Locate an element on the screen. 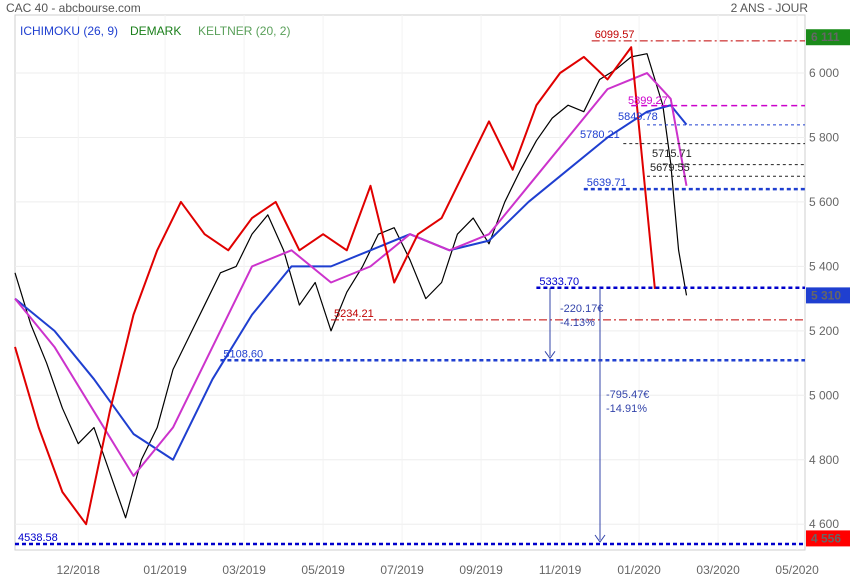  y-tick-label: 5 400 is located at coordinates (824, 266).